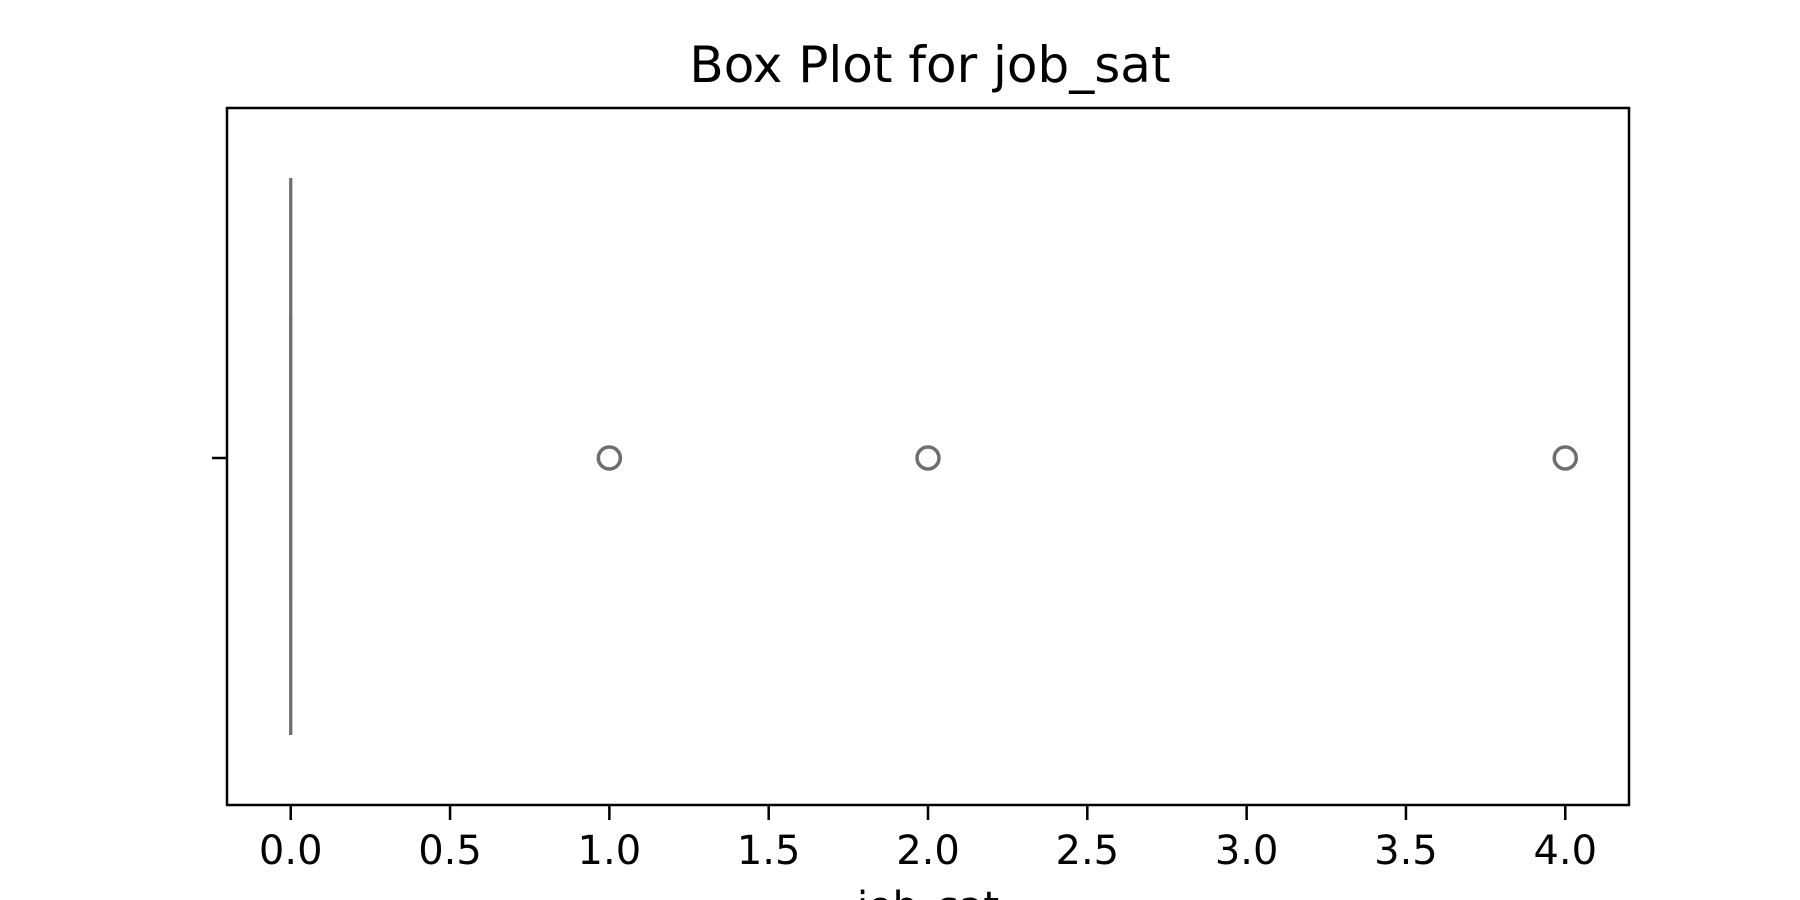 The image size is (1800, 900). I want to click on x-tick-label: 4.0, so click(1565, 851).